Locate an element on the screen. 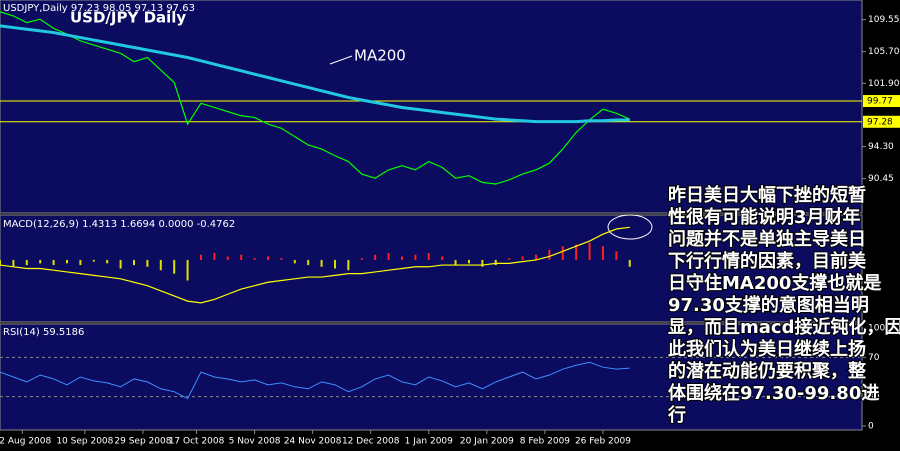  x-tick-label: 22 Aug 2008 is located at coordinates (25, 442).